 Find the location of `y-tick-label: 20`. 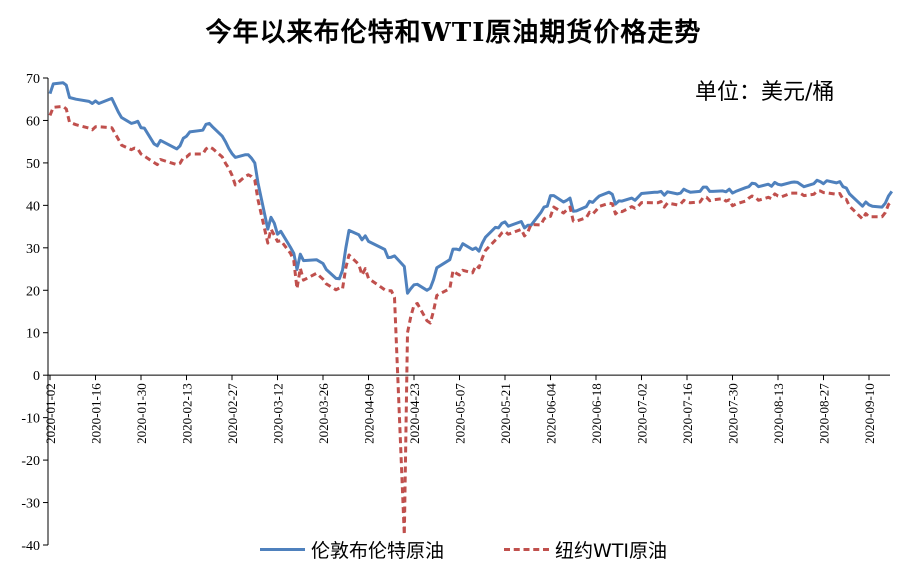

y-tick-label: 20 is located at coordinates (33, 291).